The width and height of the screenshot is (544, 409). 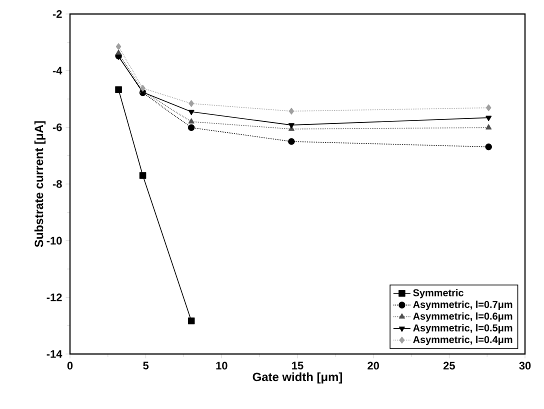 What do you see at coordinates (462, 317) in the screenshot?
I see `legend-label: Asymmetric, l=0.6μm` at bounding box center [462, 317].